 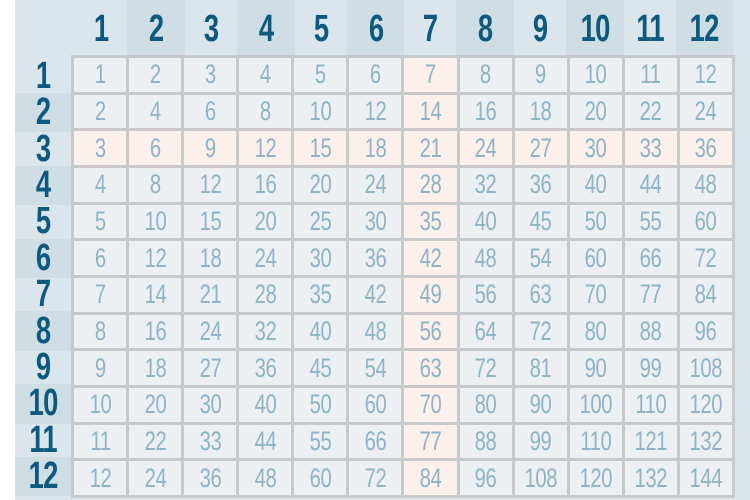 I want to click on cell-value: 45, so click(x=540, y=220).